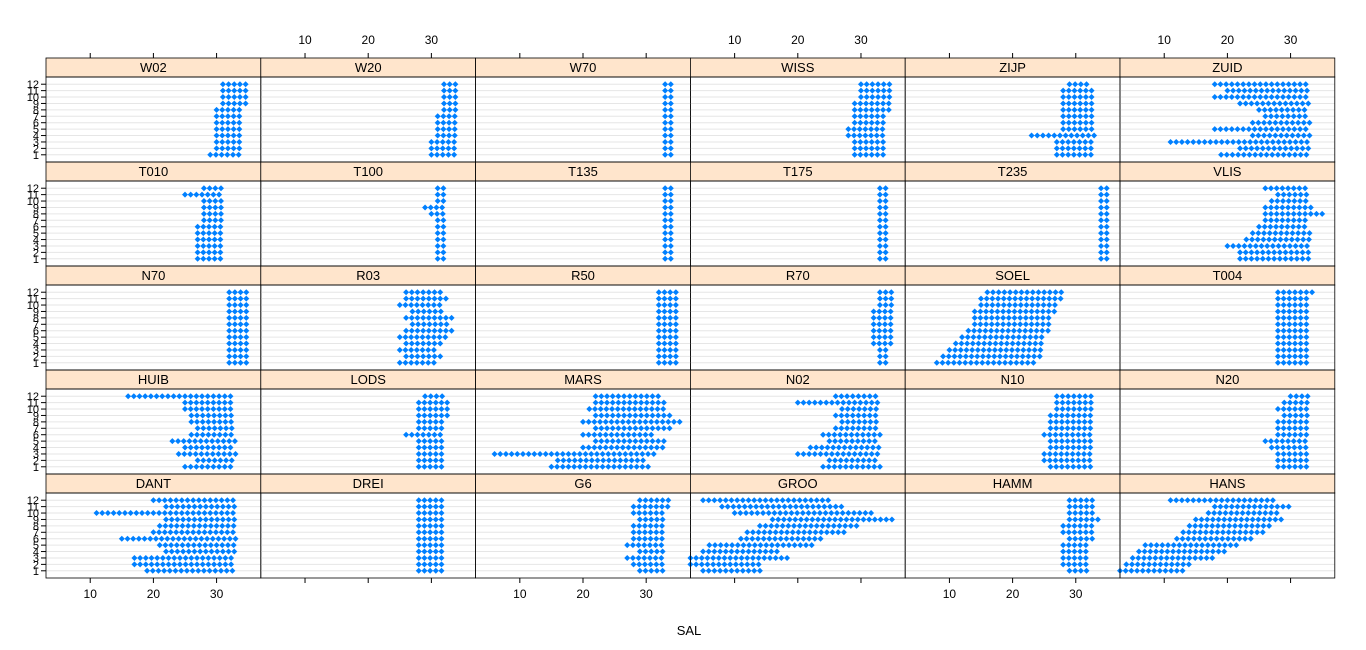  Describe the element at coordinates (583, 223) in the screenshot. I see `panel-frame-t135` at that location.